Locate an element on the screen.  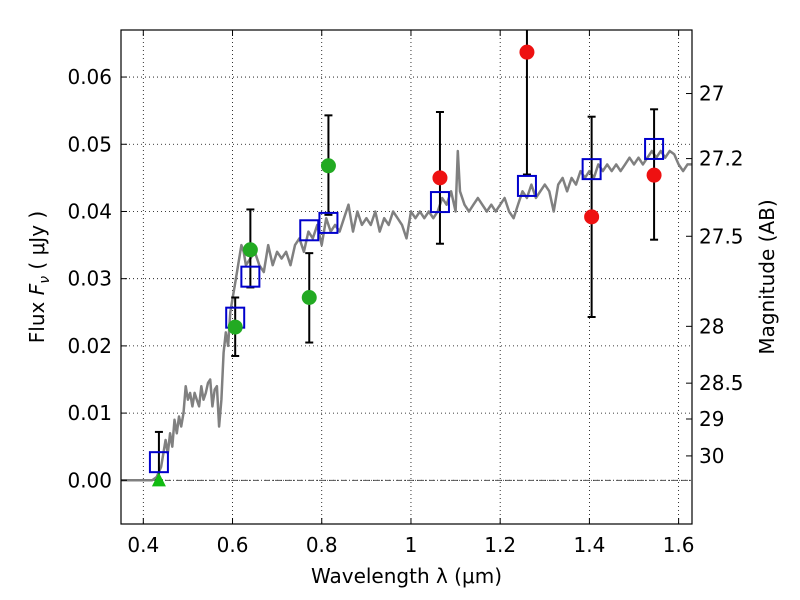
x-tick-label: 0.6 is located at coordinates (233, 545).